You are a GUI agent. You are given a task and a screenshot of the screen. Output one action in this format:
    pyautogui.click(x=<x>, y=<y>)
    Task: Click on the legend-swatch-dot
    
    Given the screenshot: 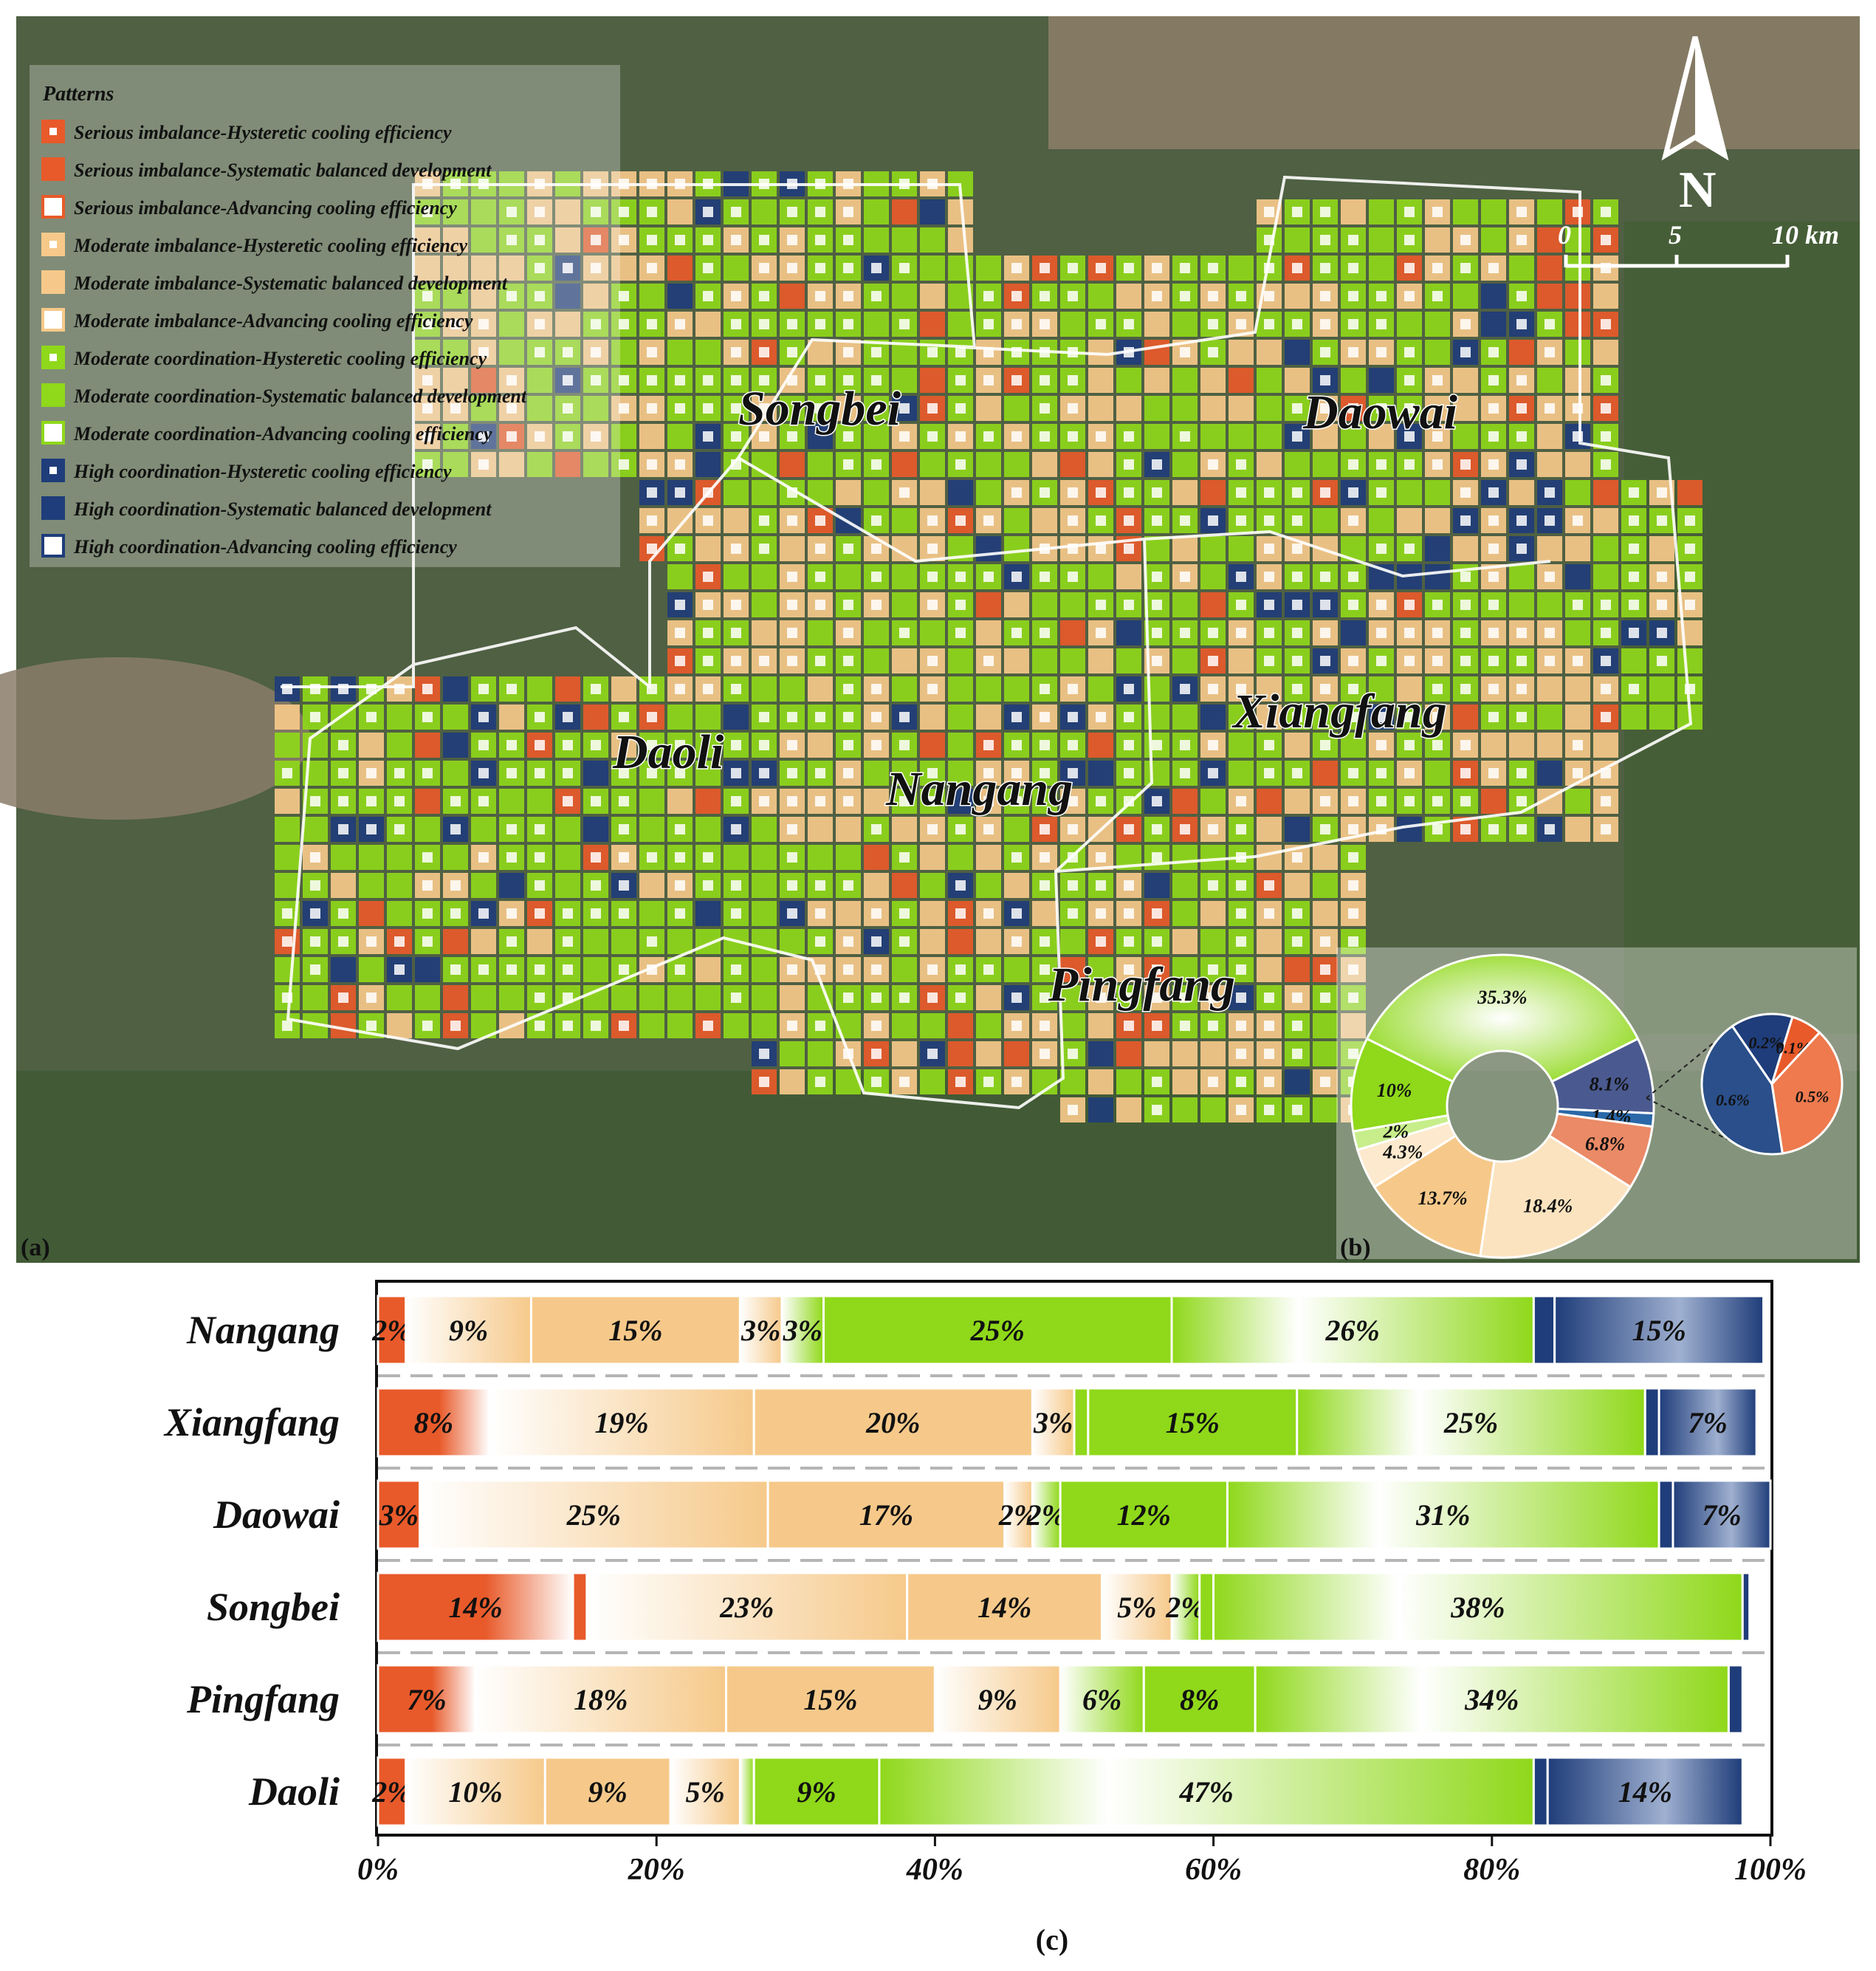 What is the action you would take?
    pyautogui.click(x=53, y=245)
    